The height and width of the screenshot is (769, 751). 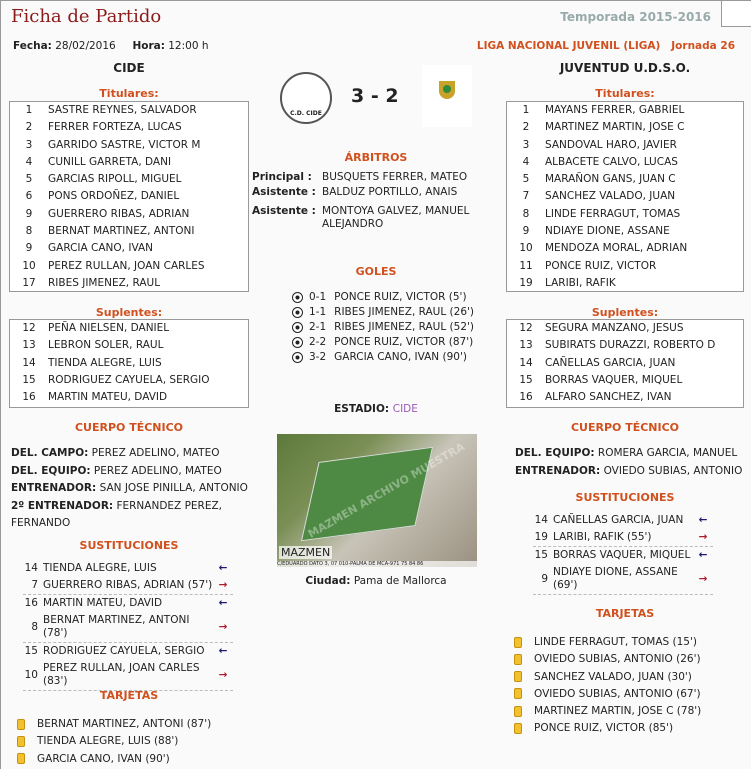 I want to click on staff-role: DEL. EQUIPO:, so click(x=555, y=453).